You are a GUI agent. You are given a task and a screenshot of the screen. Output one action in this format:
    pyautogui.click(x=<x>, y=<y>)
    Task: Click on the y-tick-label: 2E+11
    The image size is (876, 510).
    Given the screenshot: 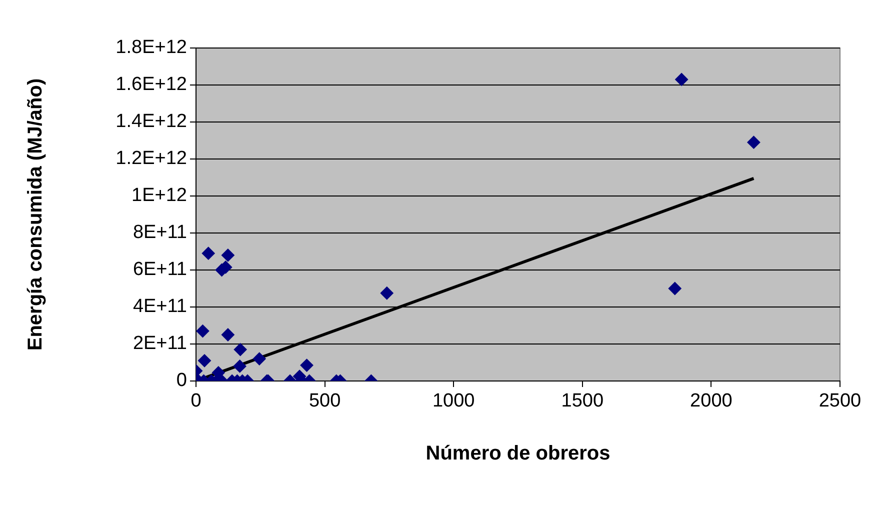 What is the action you would take?
    pyautogui.click(x=159, y=343)
    